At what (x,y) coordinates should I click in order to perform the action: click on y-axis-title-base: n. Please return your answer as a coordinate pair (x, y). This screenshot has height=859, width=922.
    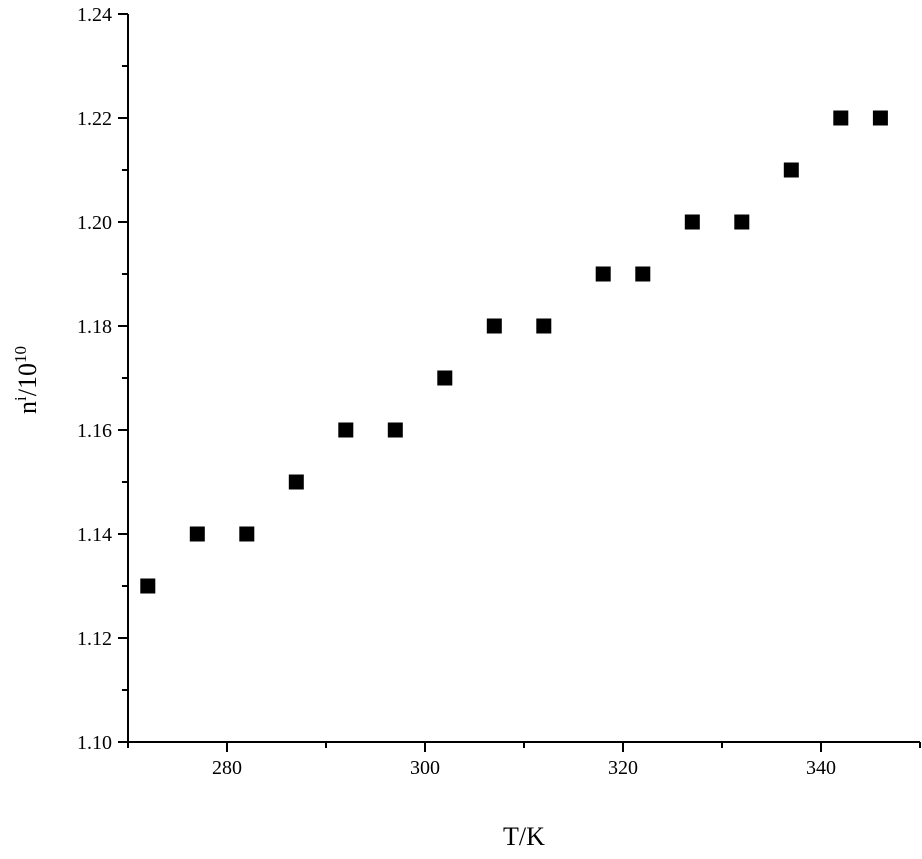
    Looking at the image, I should click on (27, 407).